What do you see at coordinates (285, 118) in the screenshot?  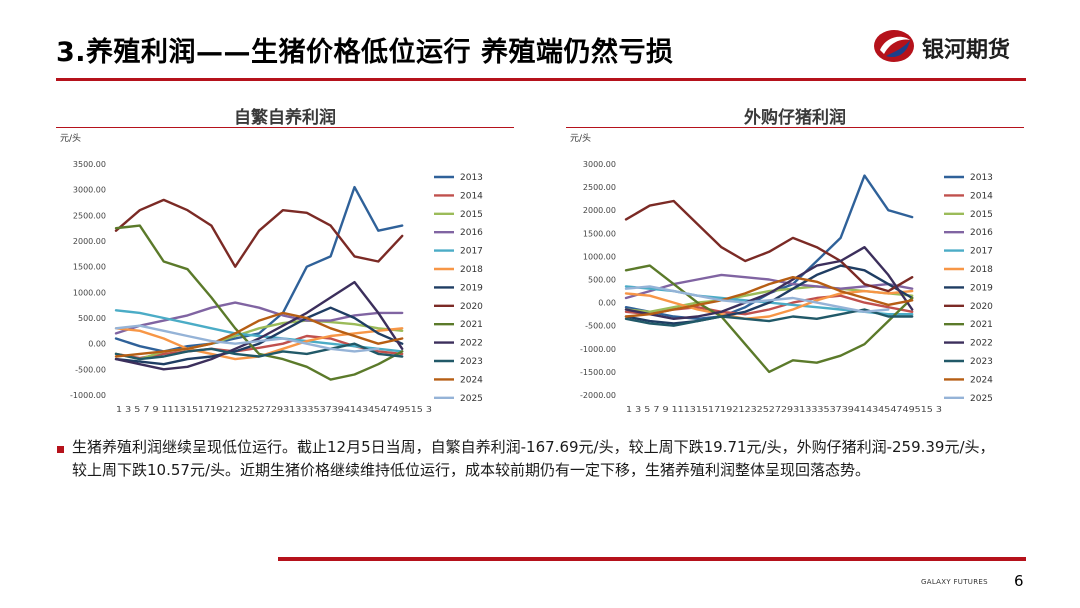 I see `chart-title-left: 自繁自养利润` at bounding box center [285, 118].